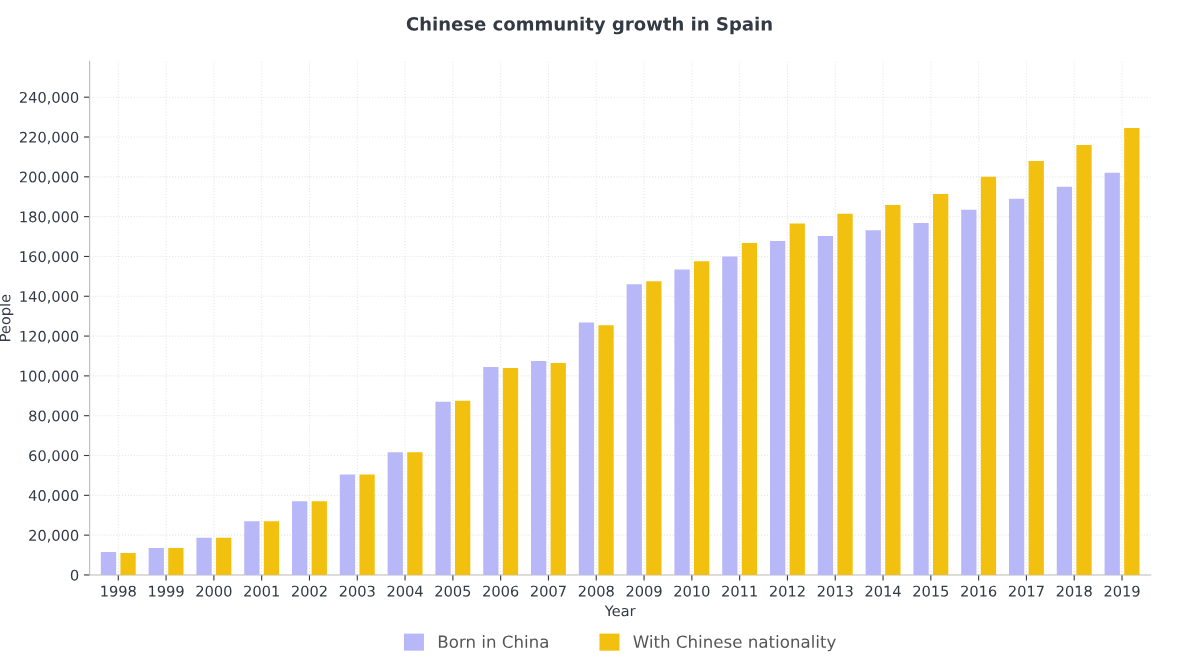 Image resolution: width=1179 pixels, height=667 pixels. Describe the element at coordinates (7, 317) in the screenshot. I see `y-axis-title: People` at that location.